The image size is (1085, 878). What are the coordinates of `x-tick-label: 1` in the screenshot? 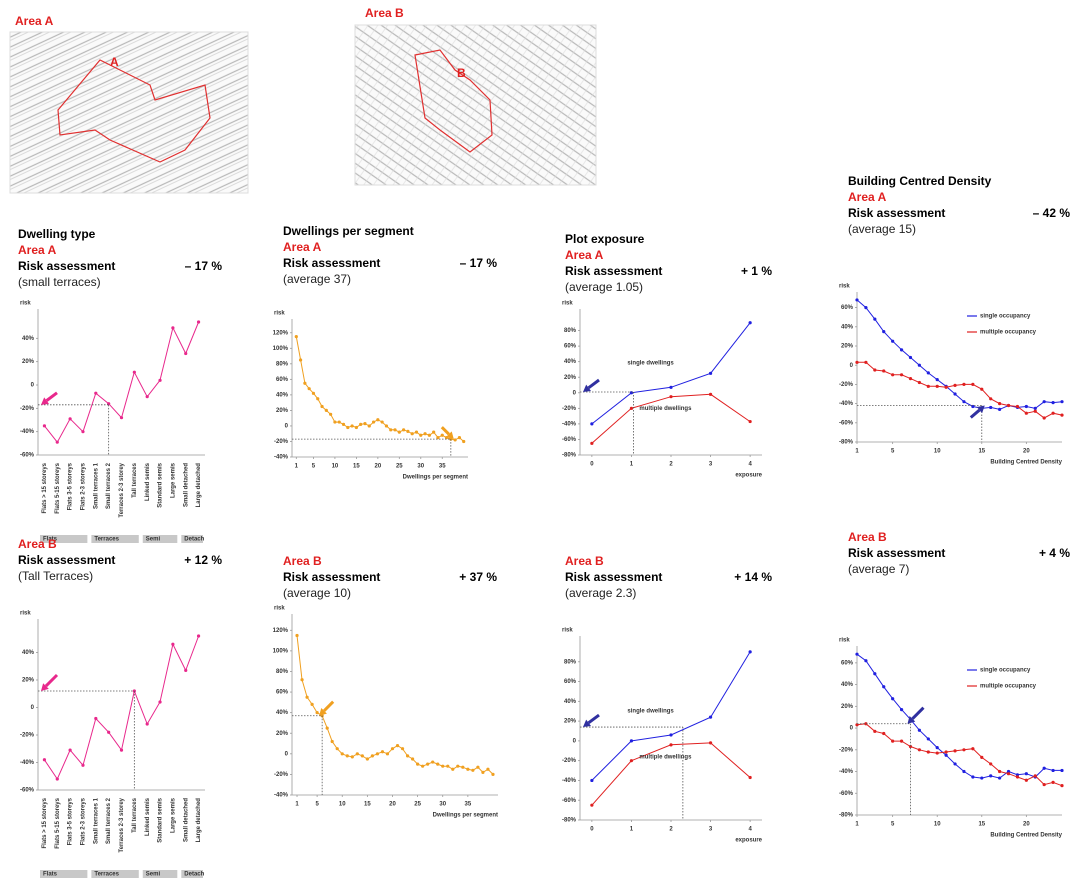 It's located at (857, 825).